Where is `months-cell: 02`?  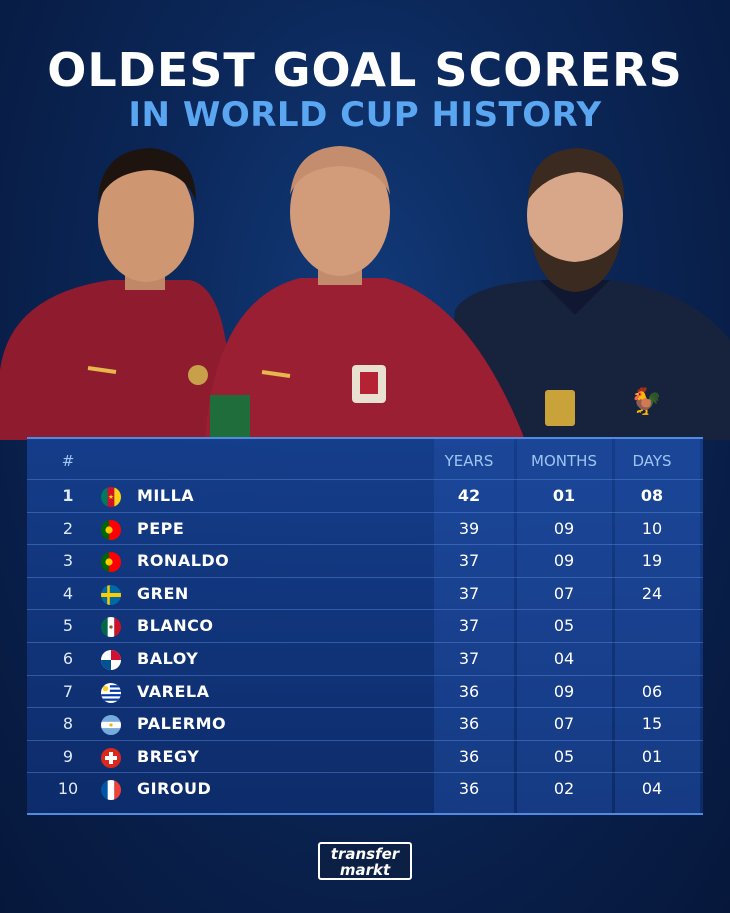 months-cell: 02 is located at coordinates (564, 789).